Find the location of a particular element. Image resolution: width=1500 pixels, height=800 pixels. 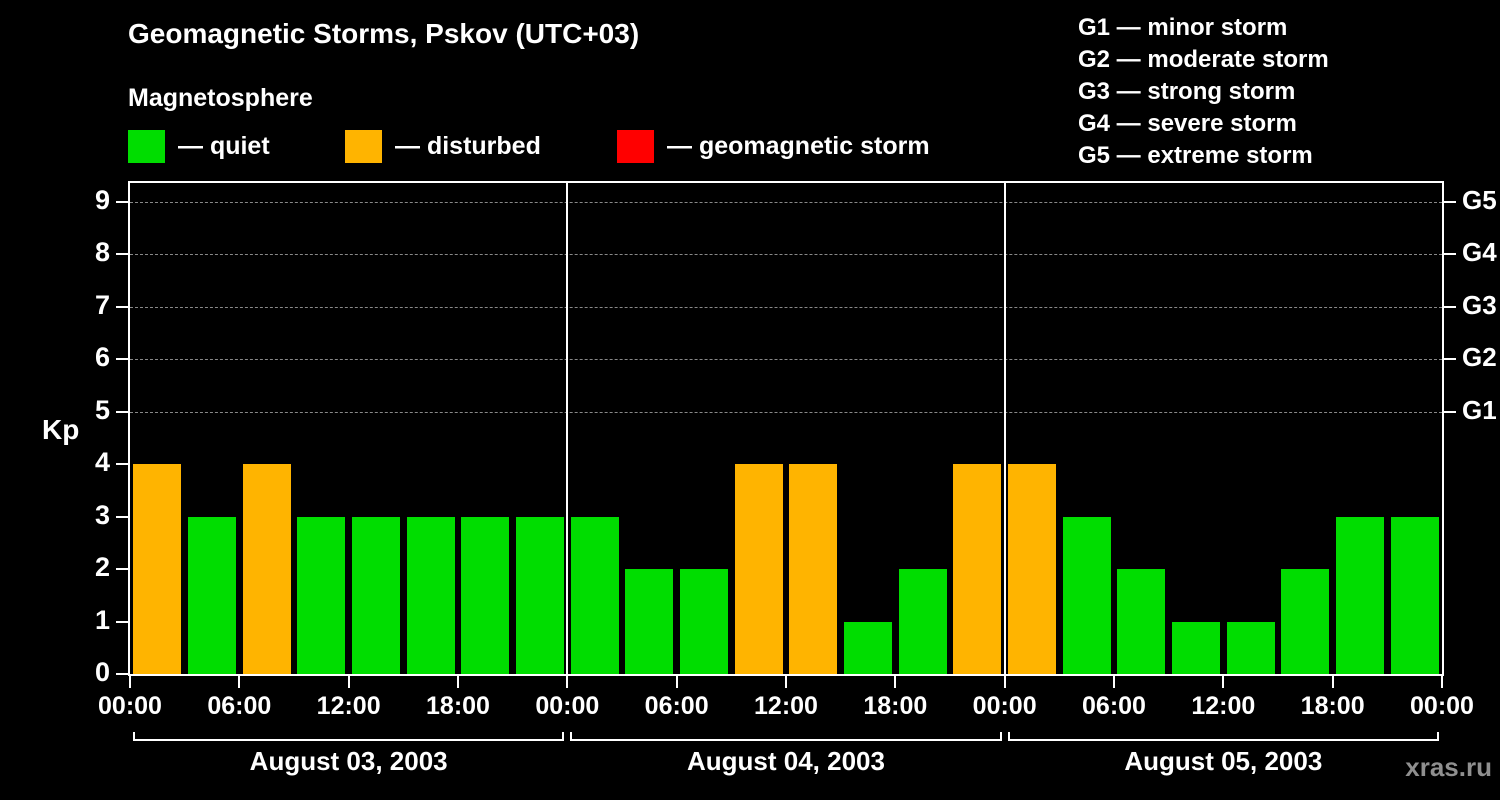

day-label: August 05, 2003 is located at coordinates (1223, 761).